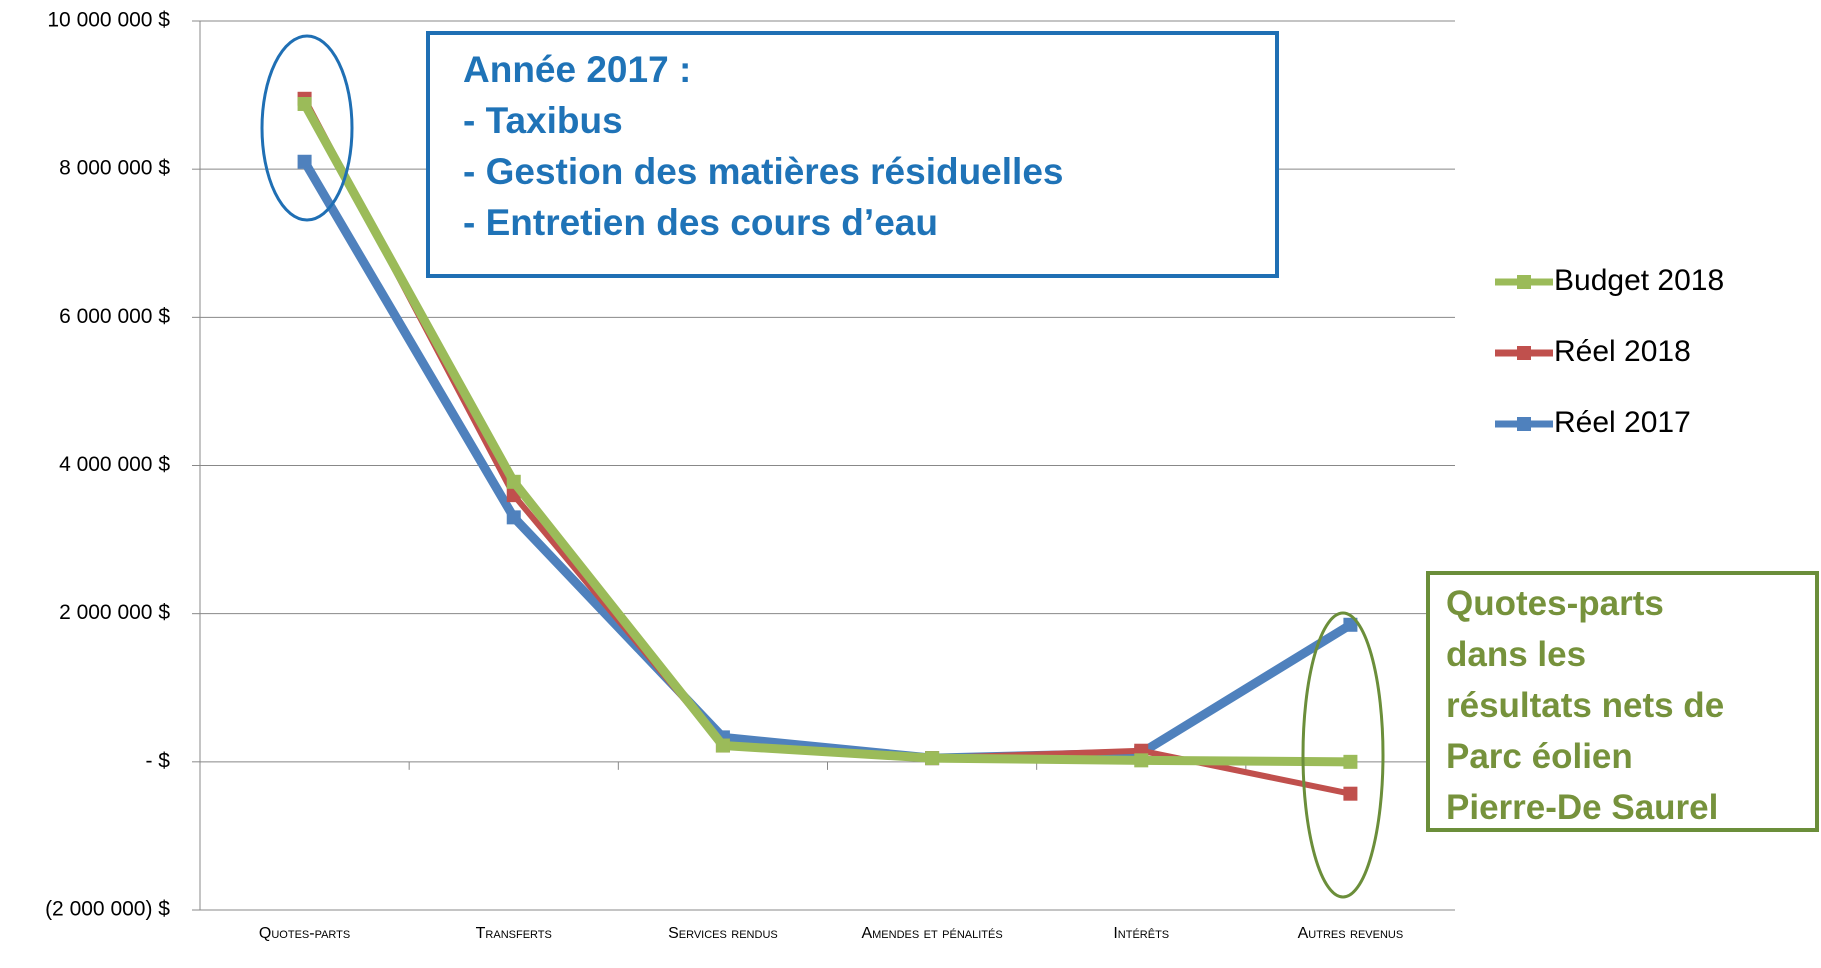  Describe the element at coordinates (114, 316) in the screenshot. I see `y-tick-label: 6 000 000 $` at that location.